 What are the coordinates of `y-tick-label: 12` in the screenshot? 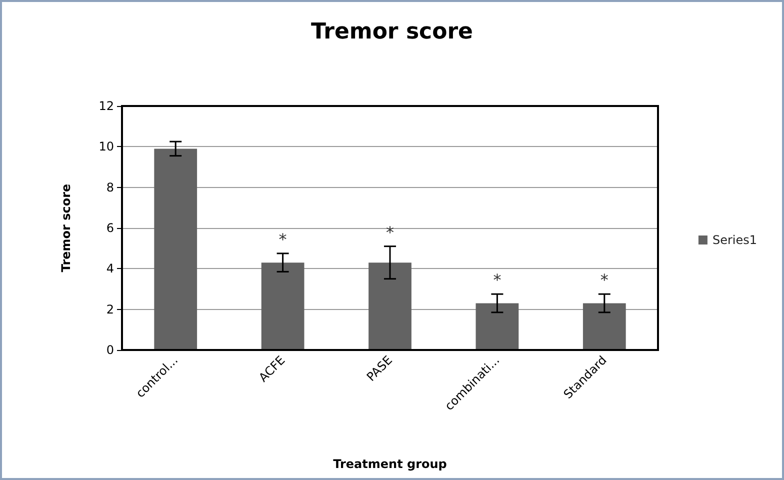 It's located at (106, 106).